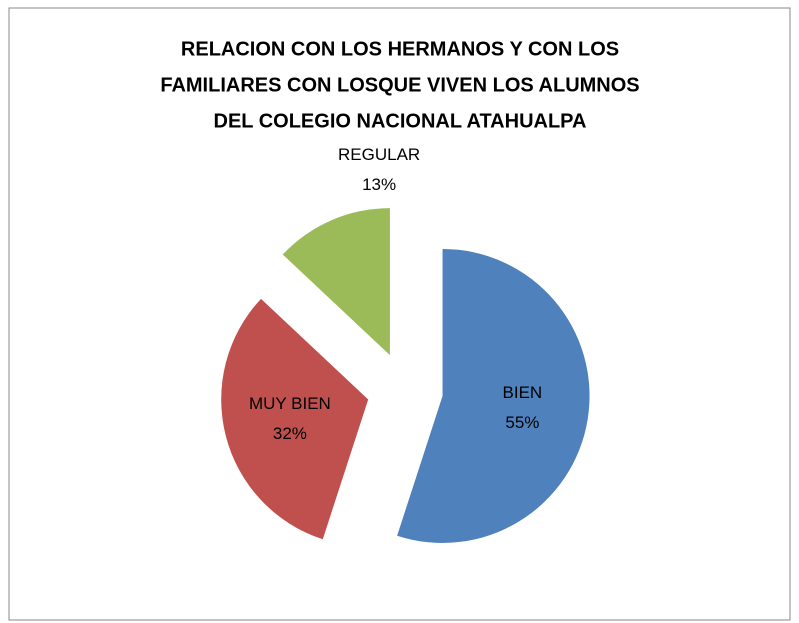 This screenshot has width=799, height=623. What do you see at coordinates (522, 422) in the screenshot?
I see `slice-value-label: 55%` at bounding box center [522, 422].